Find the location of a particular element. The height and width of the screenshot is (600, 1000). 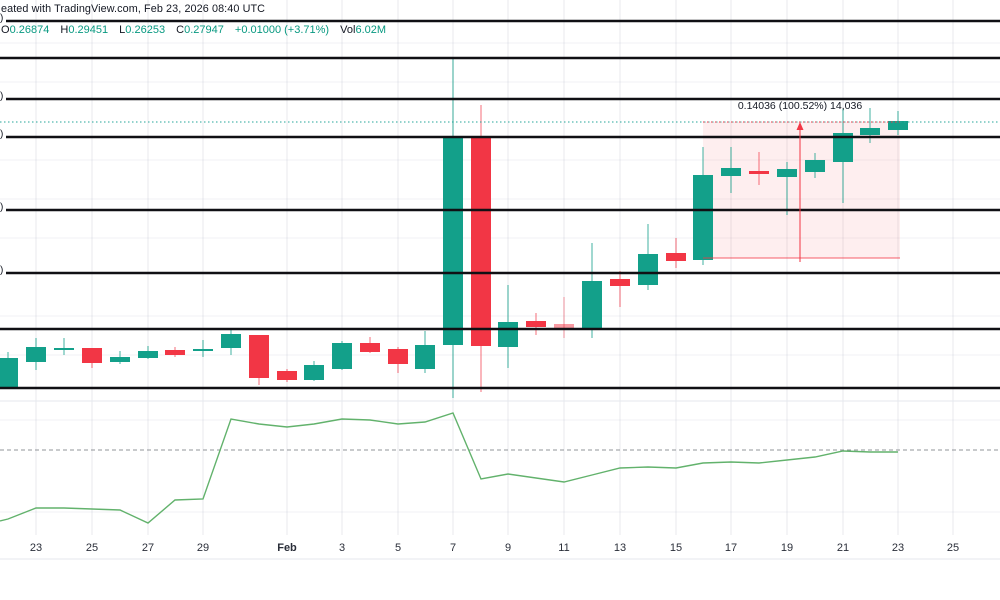

ohlc-open: O0.26874 is located at coordinates (25, 30).